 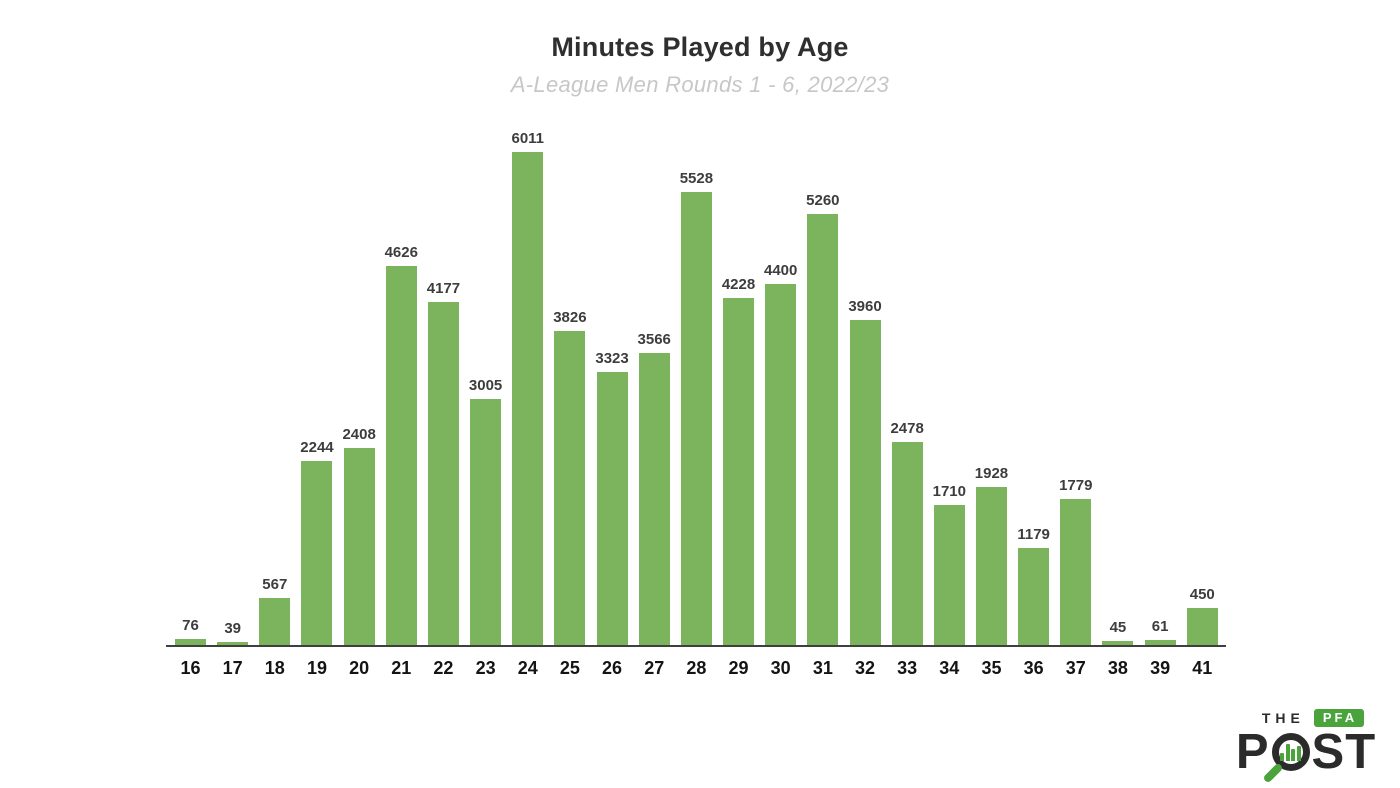 I want to click on bar-value-label: 567, so click(x=275, y=584).